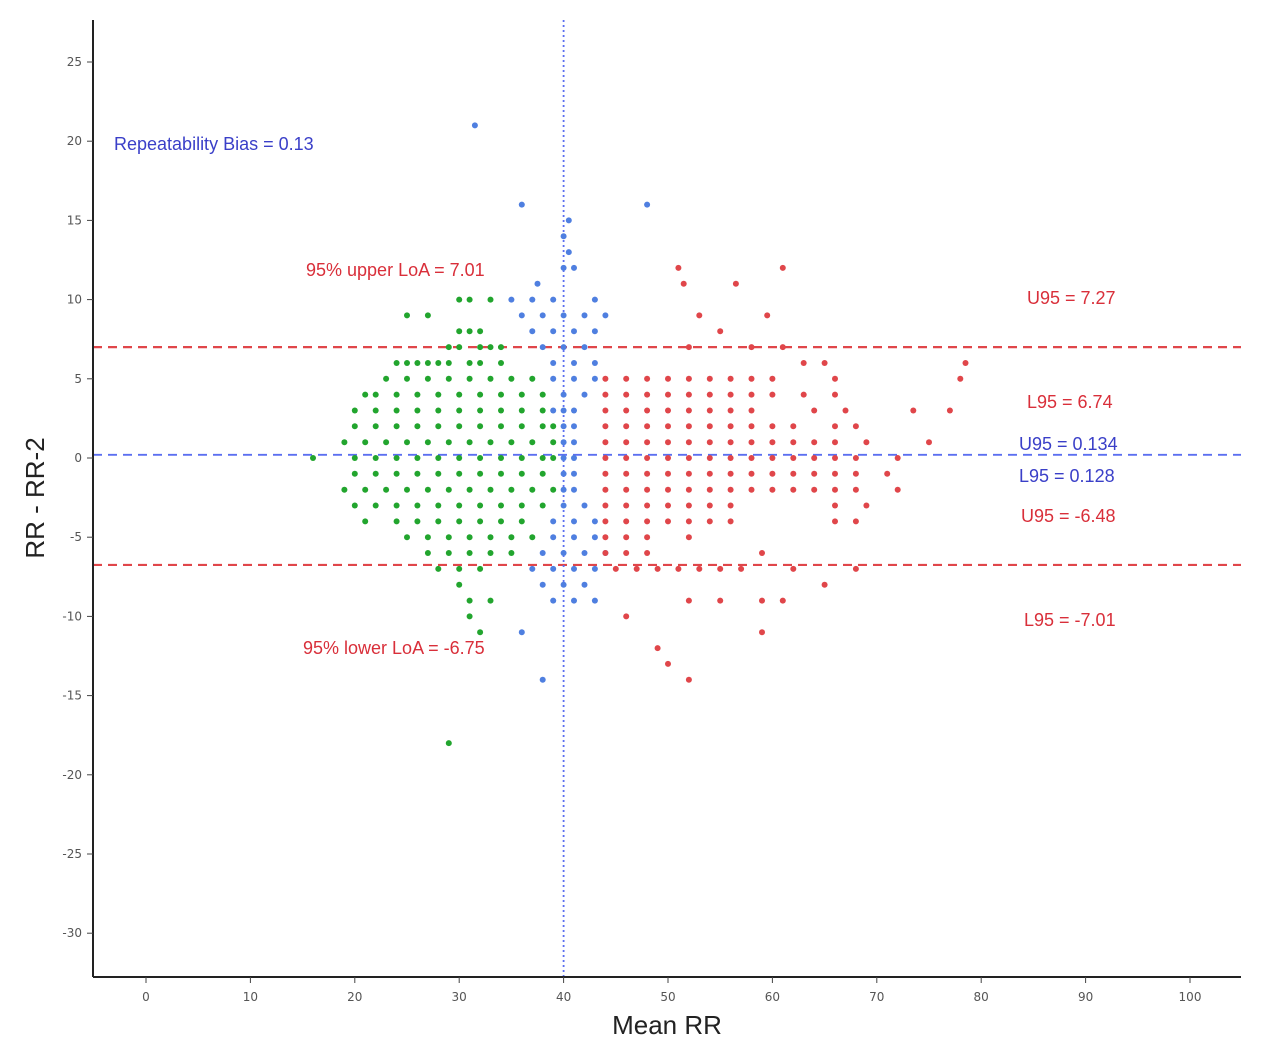 The width and height of the screenshot is (1280, 1047). Describe the element at coordinates (354, 997) in the screenshot. I see `x-tick-label: 20` at that location.